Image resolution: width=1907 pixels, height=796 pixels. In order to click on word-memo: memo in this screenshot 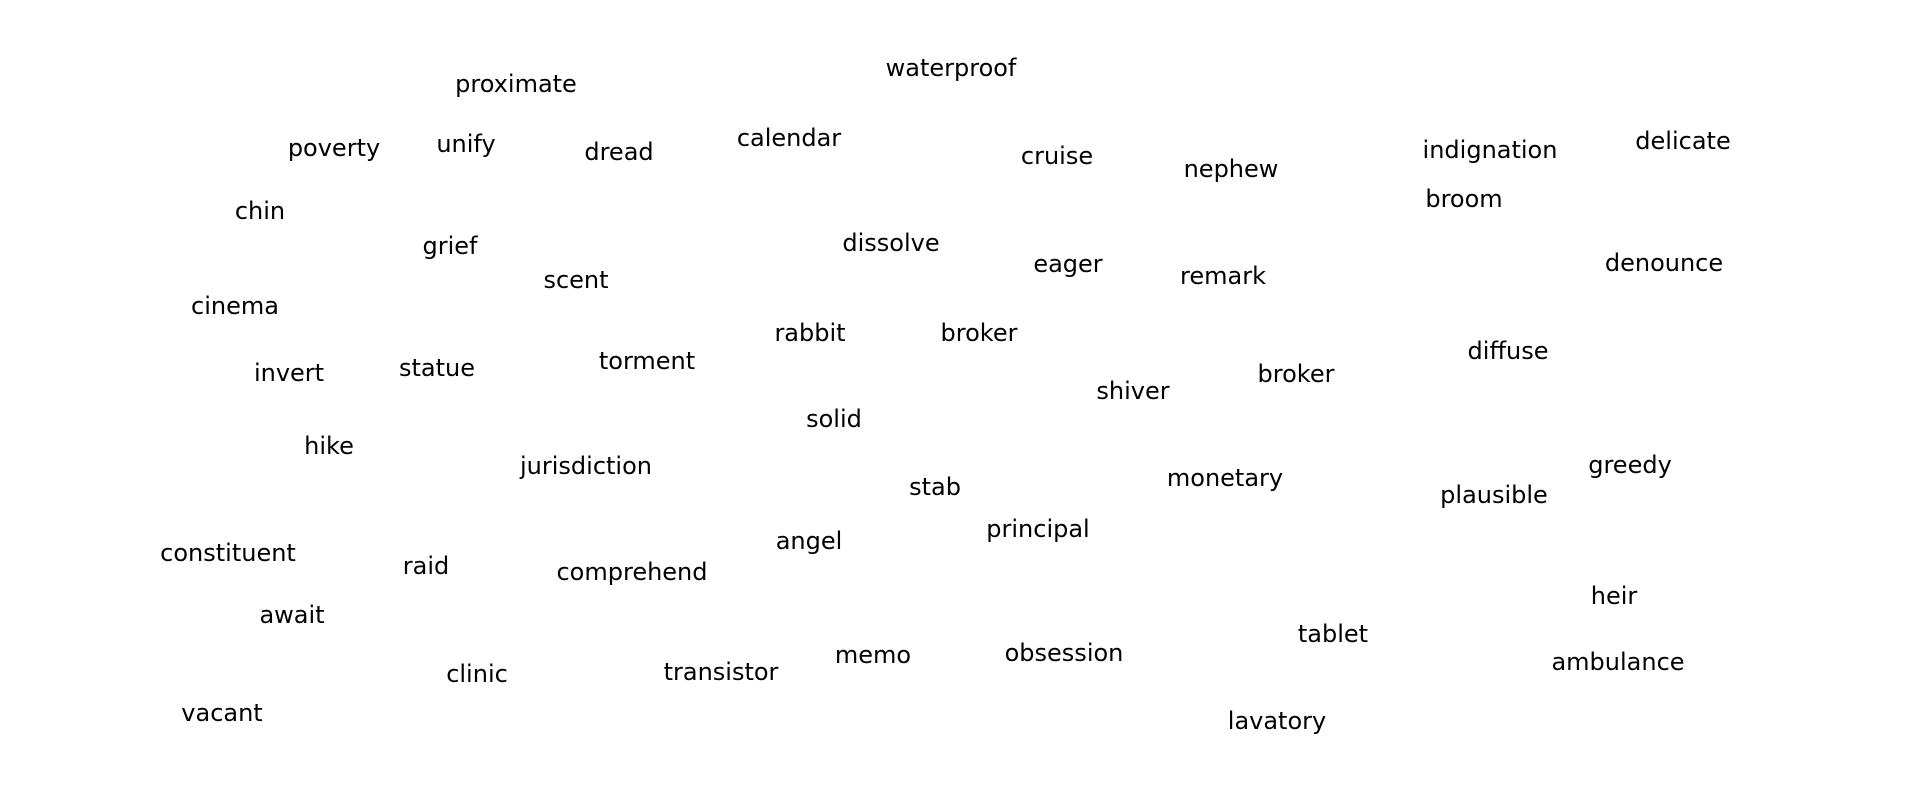, I will do `click(873, 655)`.